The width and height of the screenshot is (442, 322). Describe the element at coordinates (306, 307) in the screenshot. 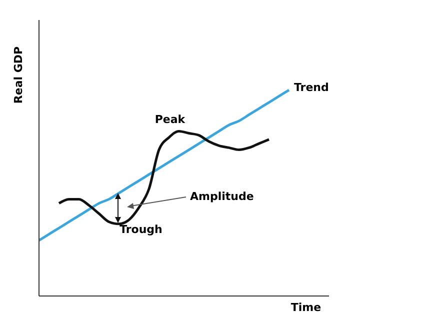

I see `x-axis-title: Time` at that location.